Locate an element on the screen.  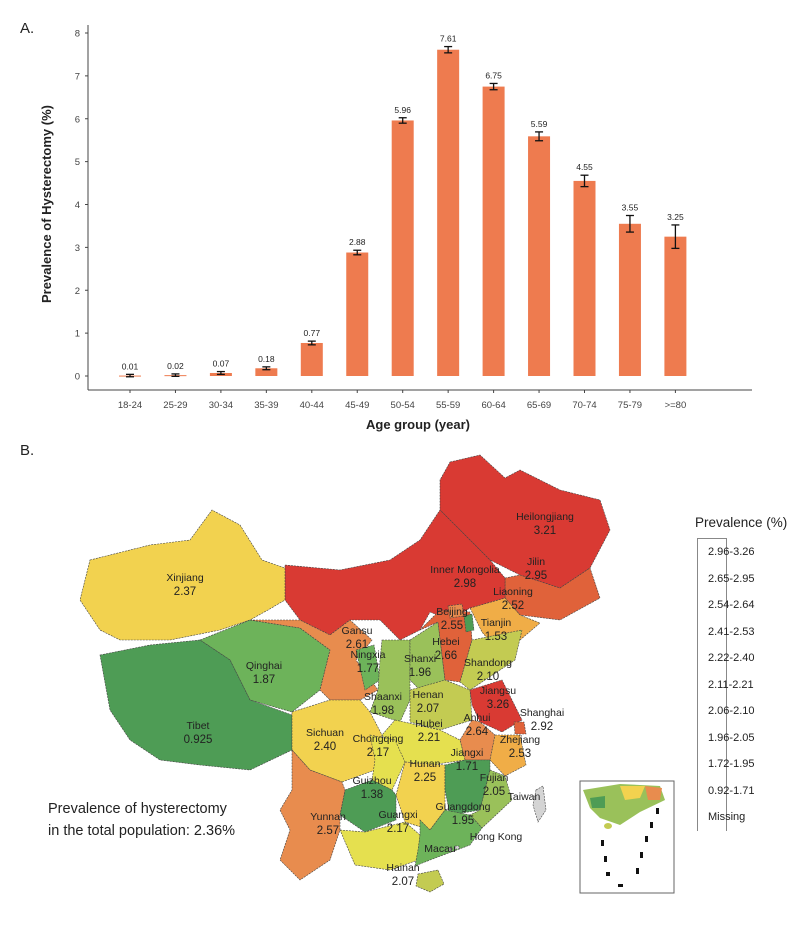
province-value-inner-mongolia: 2.98 is located at coordinates (465, 584).